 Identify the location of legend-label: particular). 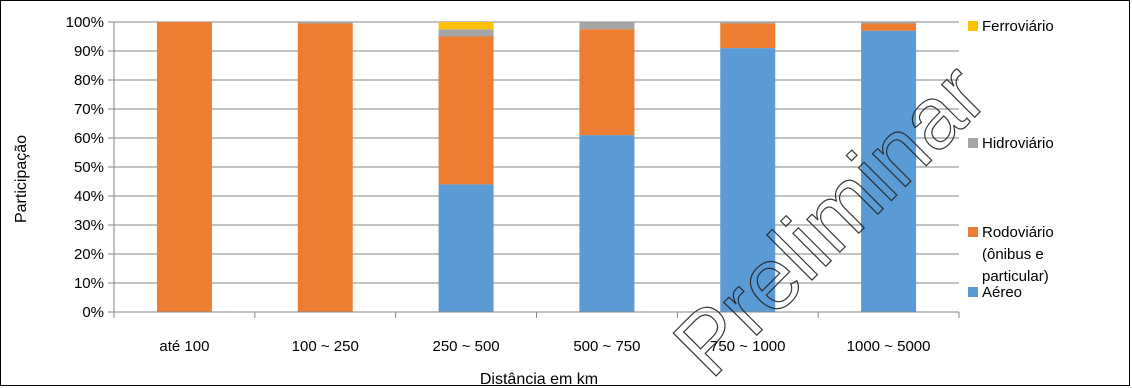
(1015, 276).